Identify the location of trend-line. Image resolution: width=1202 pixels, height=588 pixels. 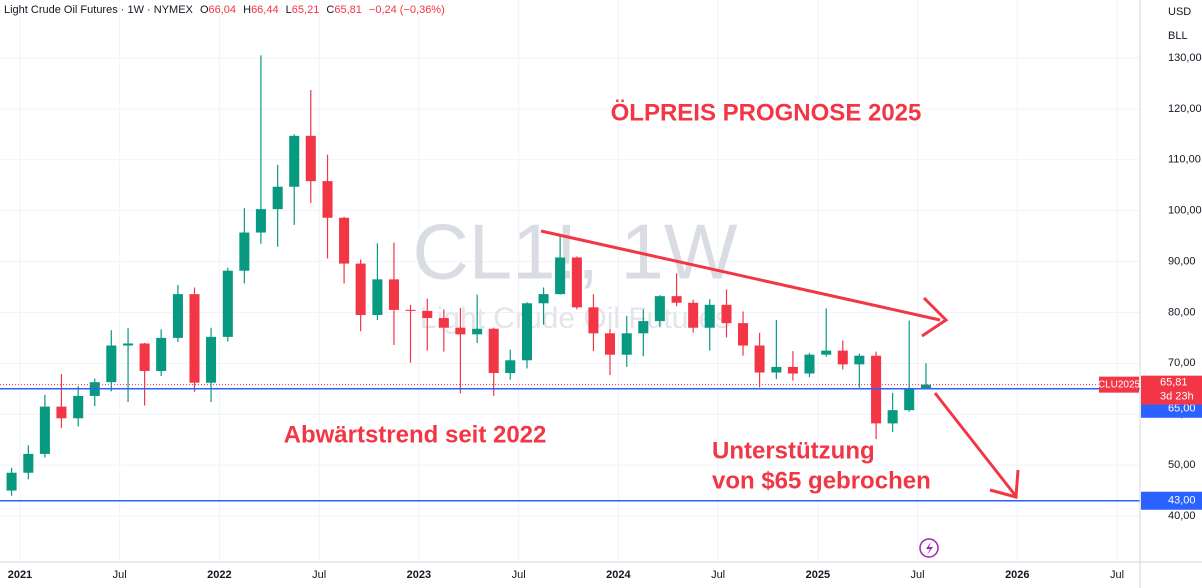
(740, 275).